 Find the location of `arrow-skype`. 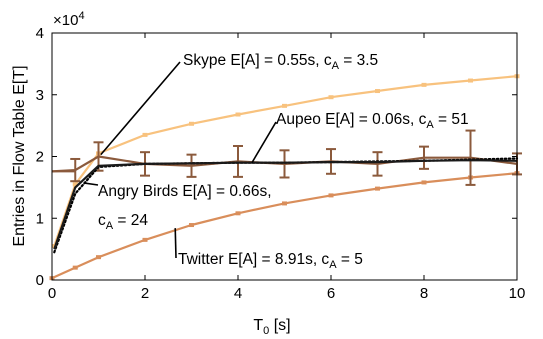

arrow-skype is located at coordinates (140, 108).